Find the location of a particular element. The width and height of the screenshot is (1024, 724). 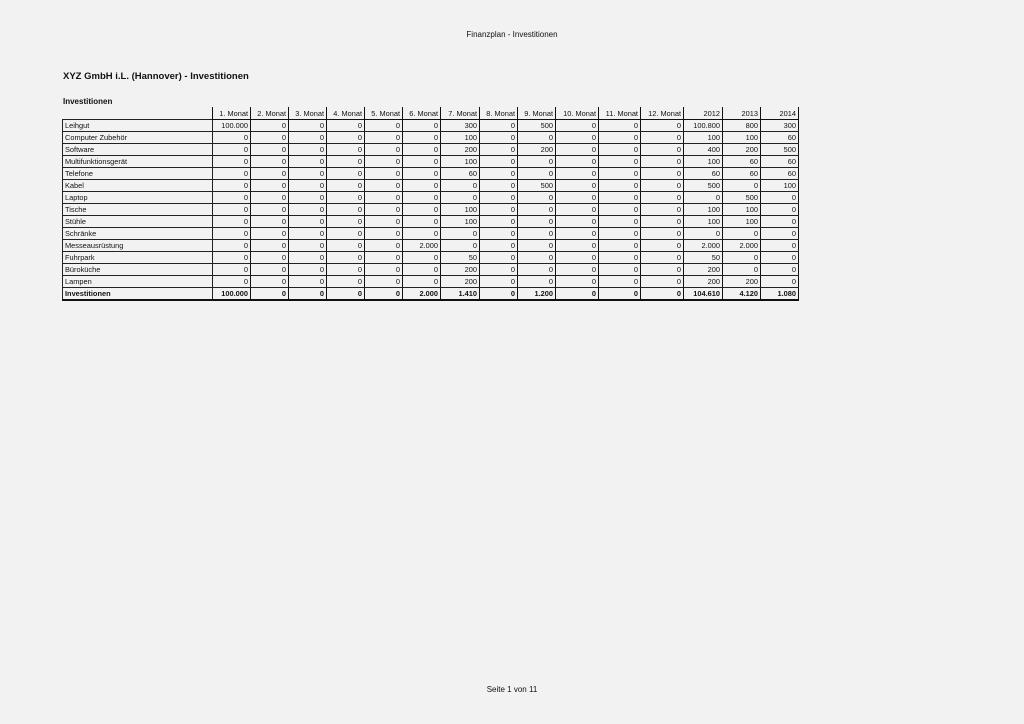

column-header: 2. Monat is located at coordinates (269, 113).